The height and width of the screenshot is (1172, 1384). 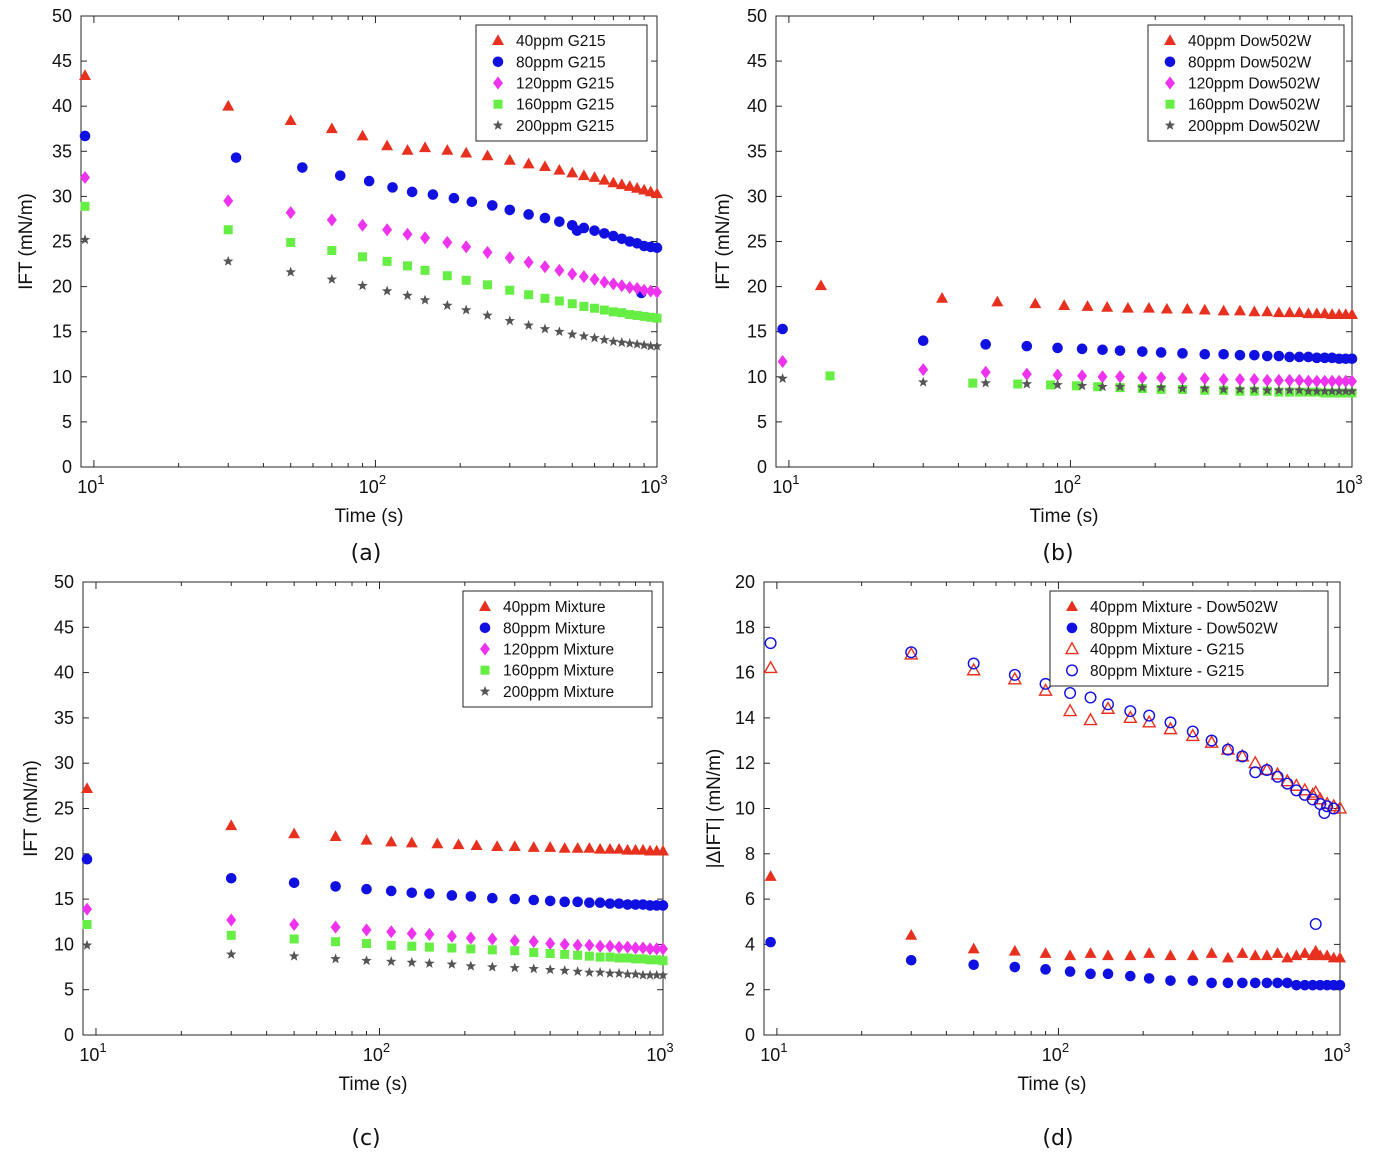 I want to click on y-tick-label: 40, so click(x=62, y=106).